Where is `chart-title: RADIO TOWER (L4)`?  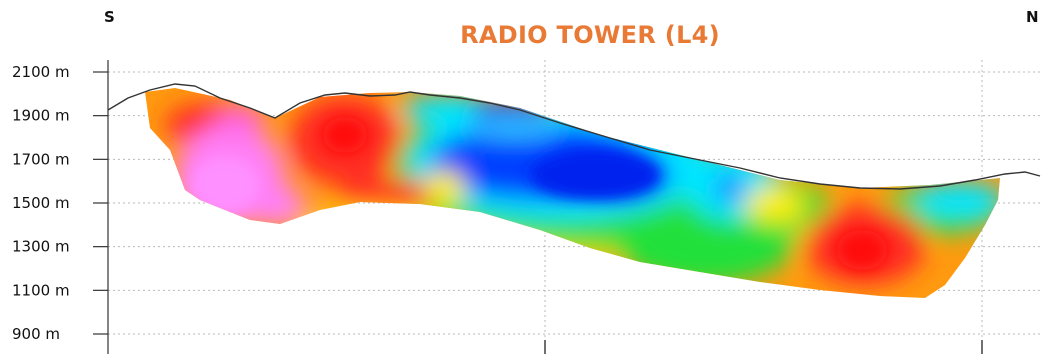 chart-title: RADIO TOWER (L4) is located at coordinates (590, 35).